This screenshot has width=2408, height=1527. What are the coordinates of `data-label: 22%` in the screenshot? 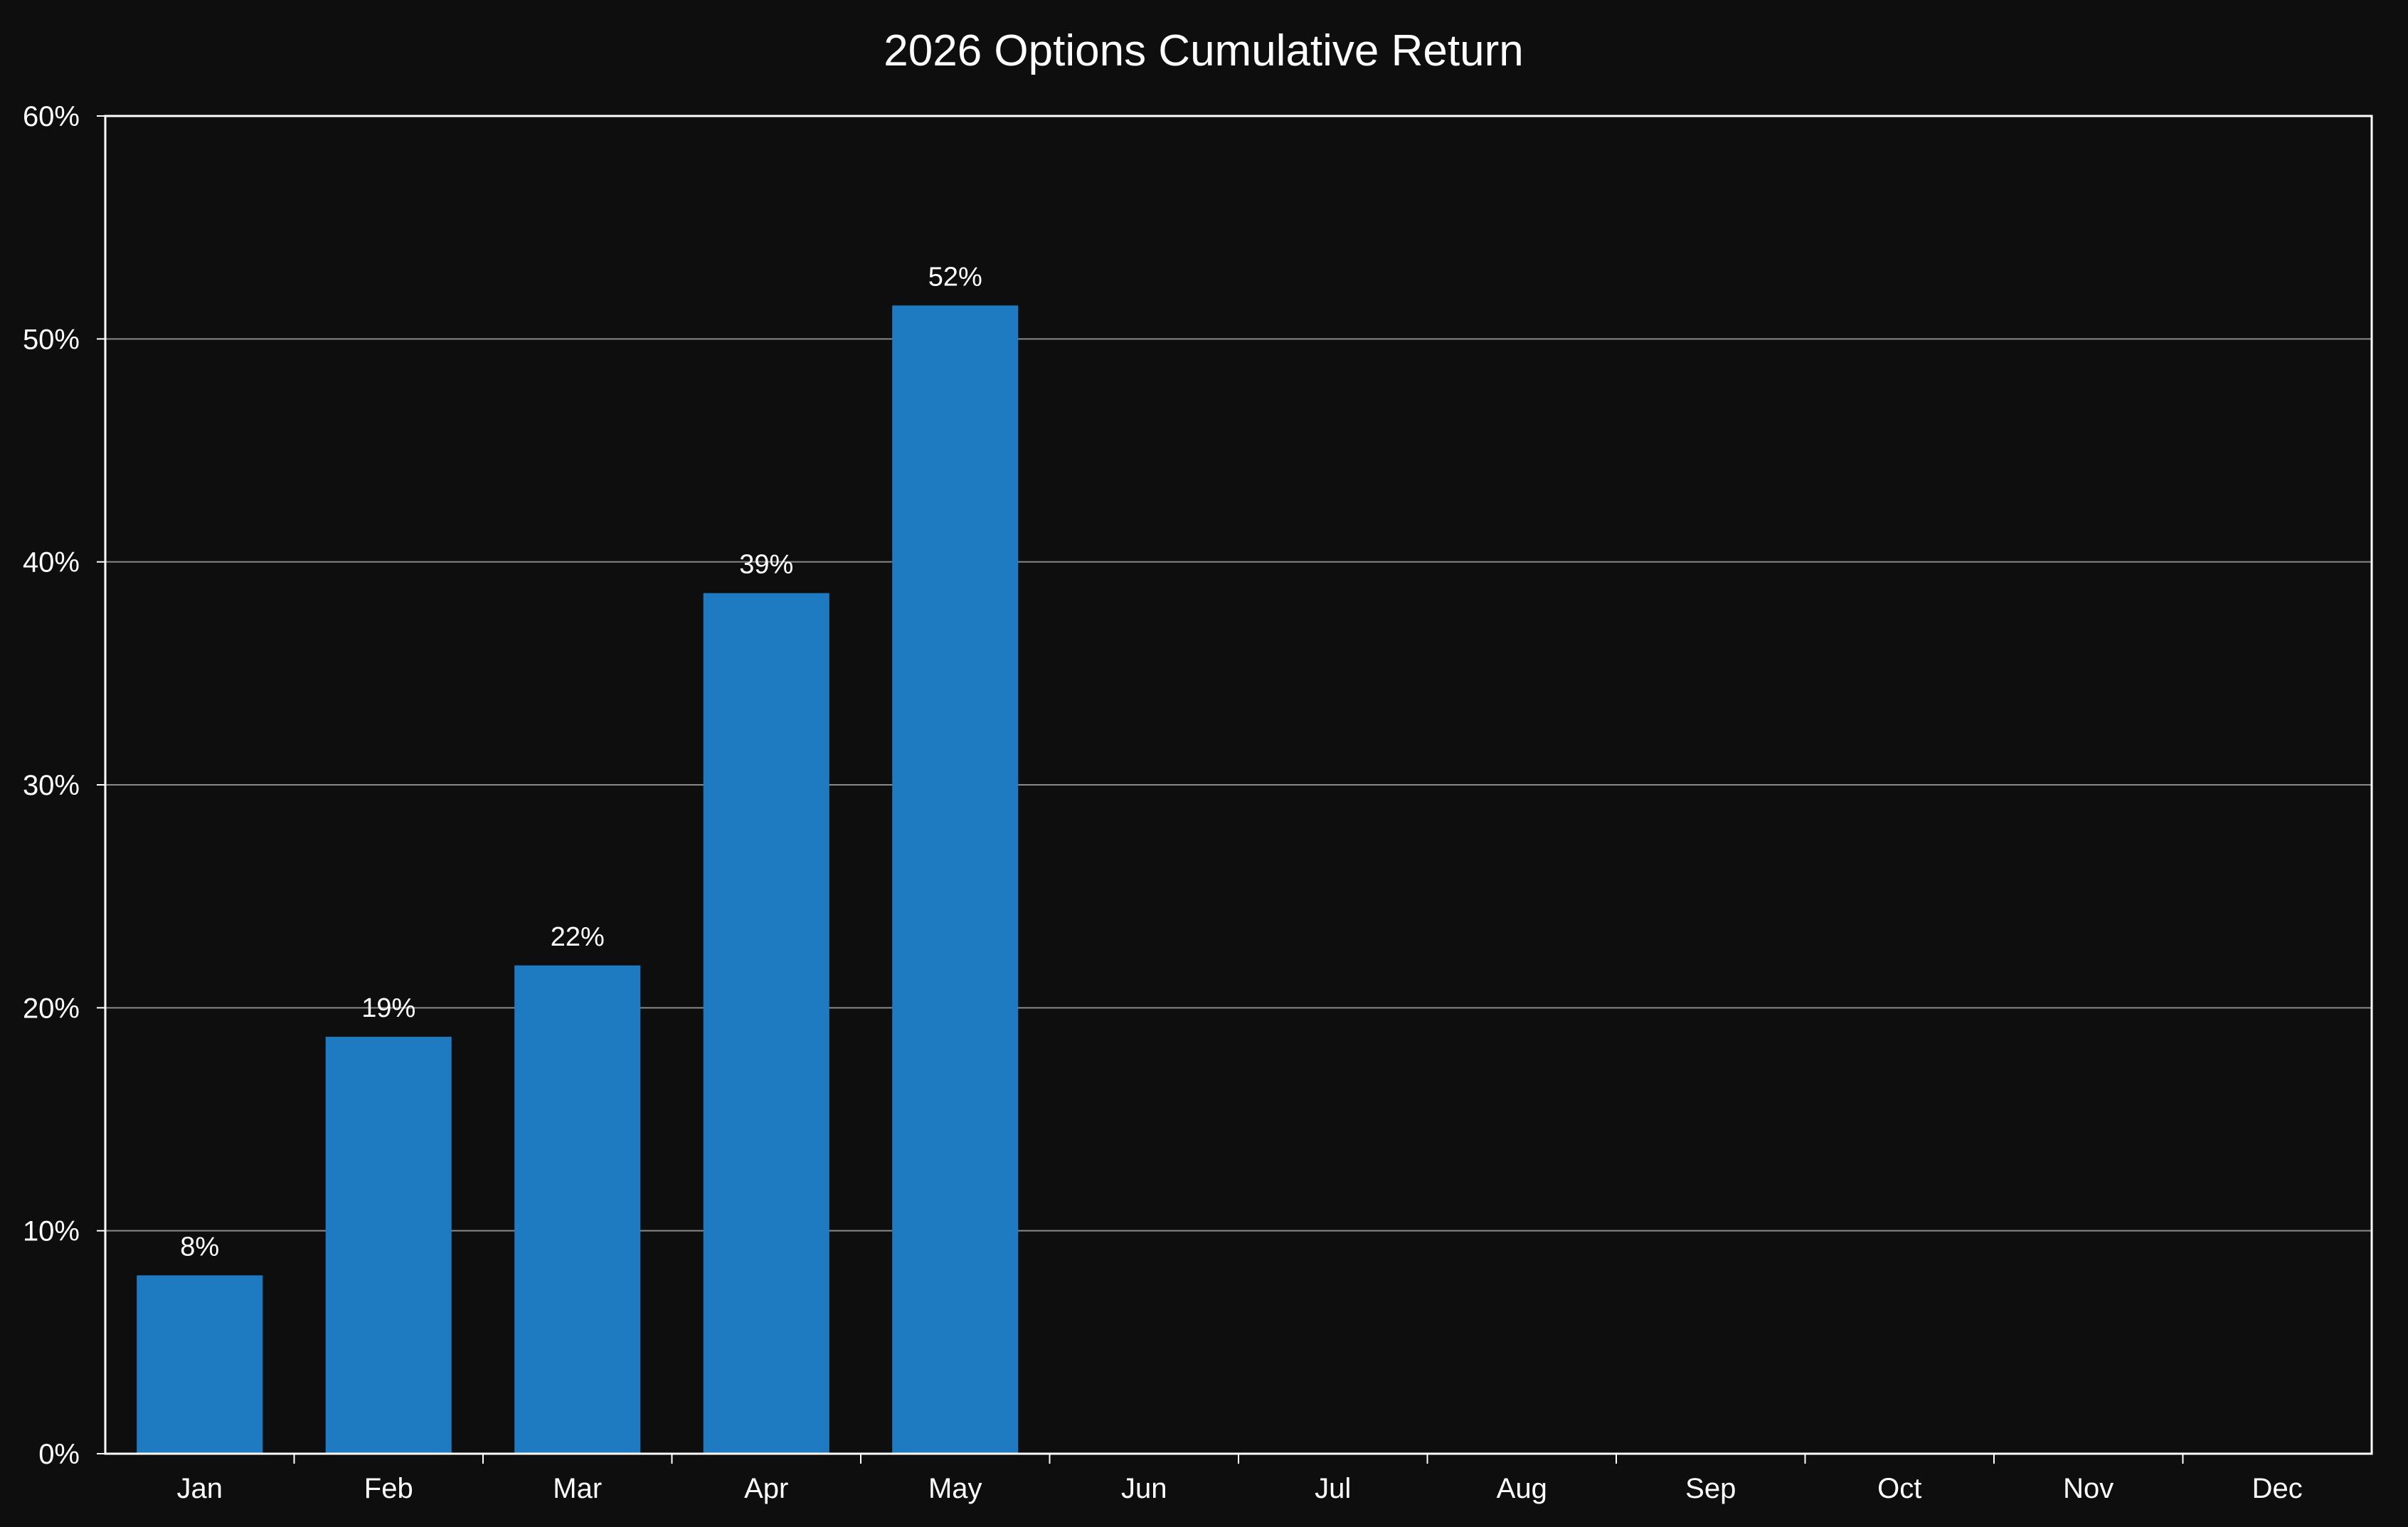 It's located at (578, 937).